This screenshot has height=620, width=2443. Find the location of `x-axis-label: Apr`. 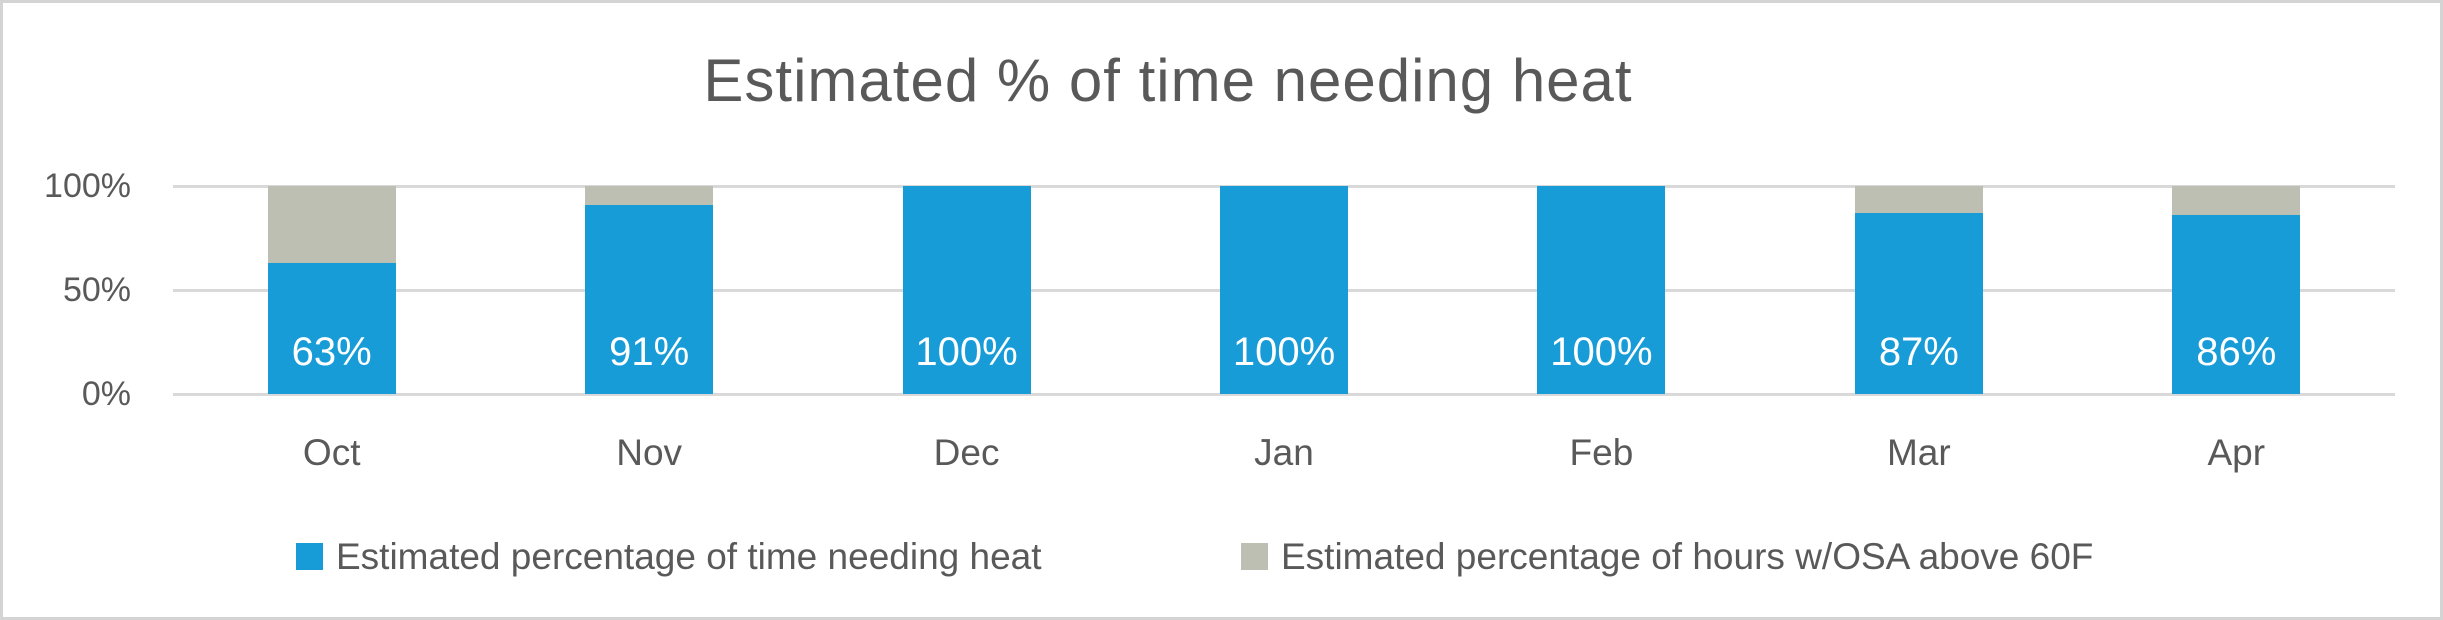

x-axis-label: Apr is located at coordinates (2236, 452).